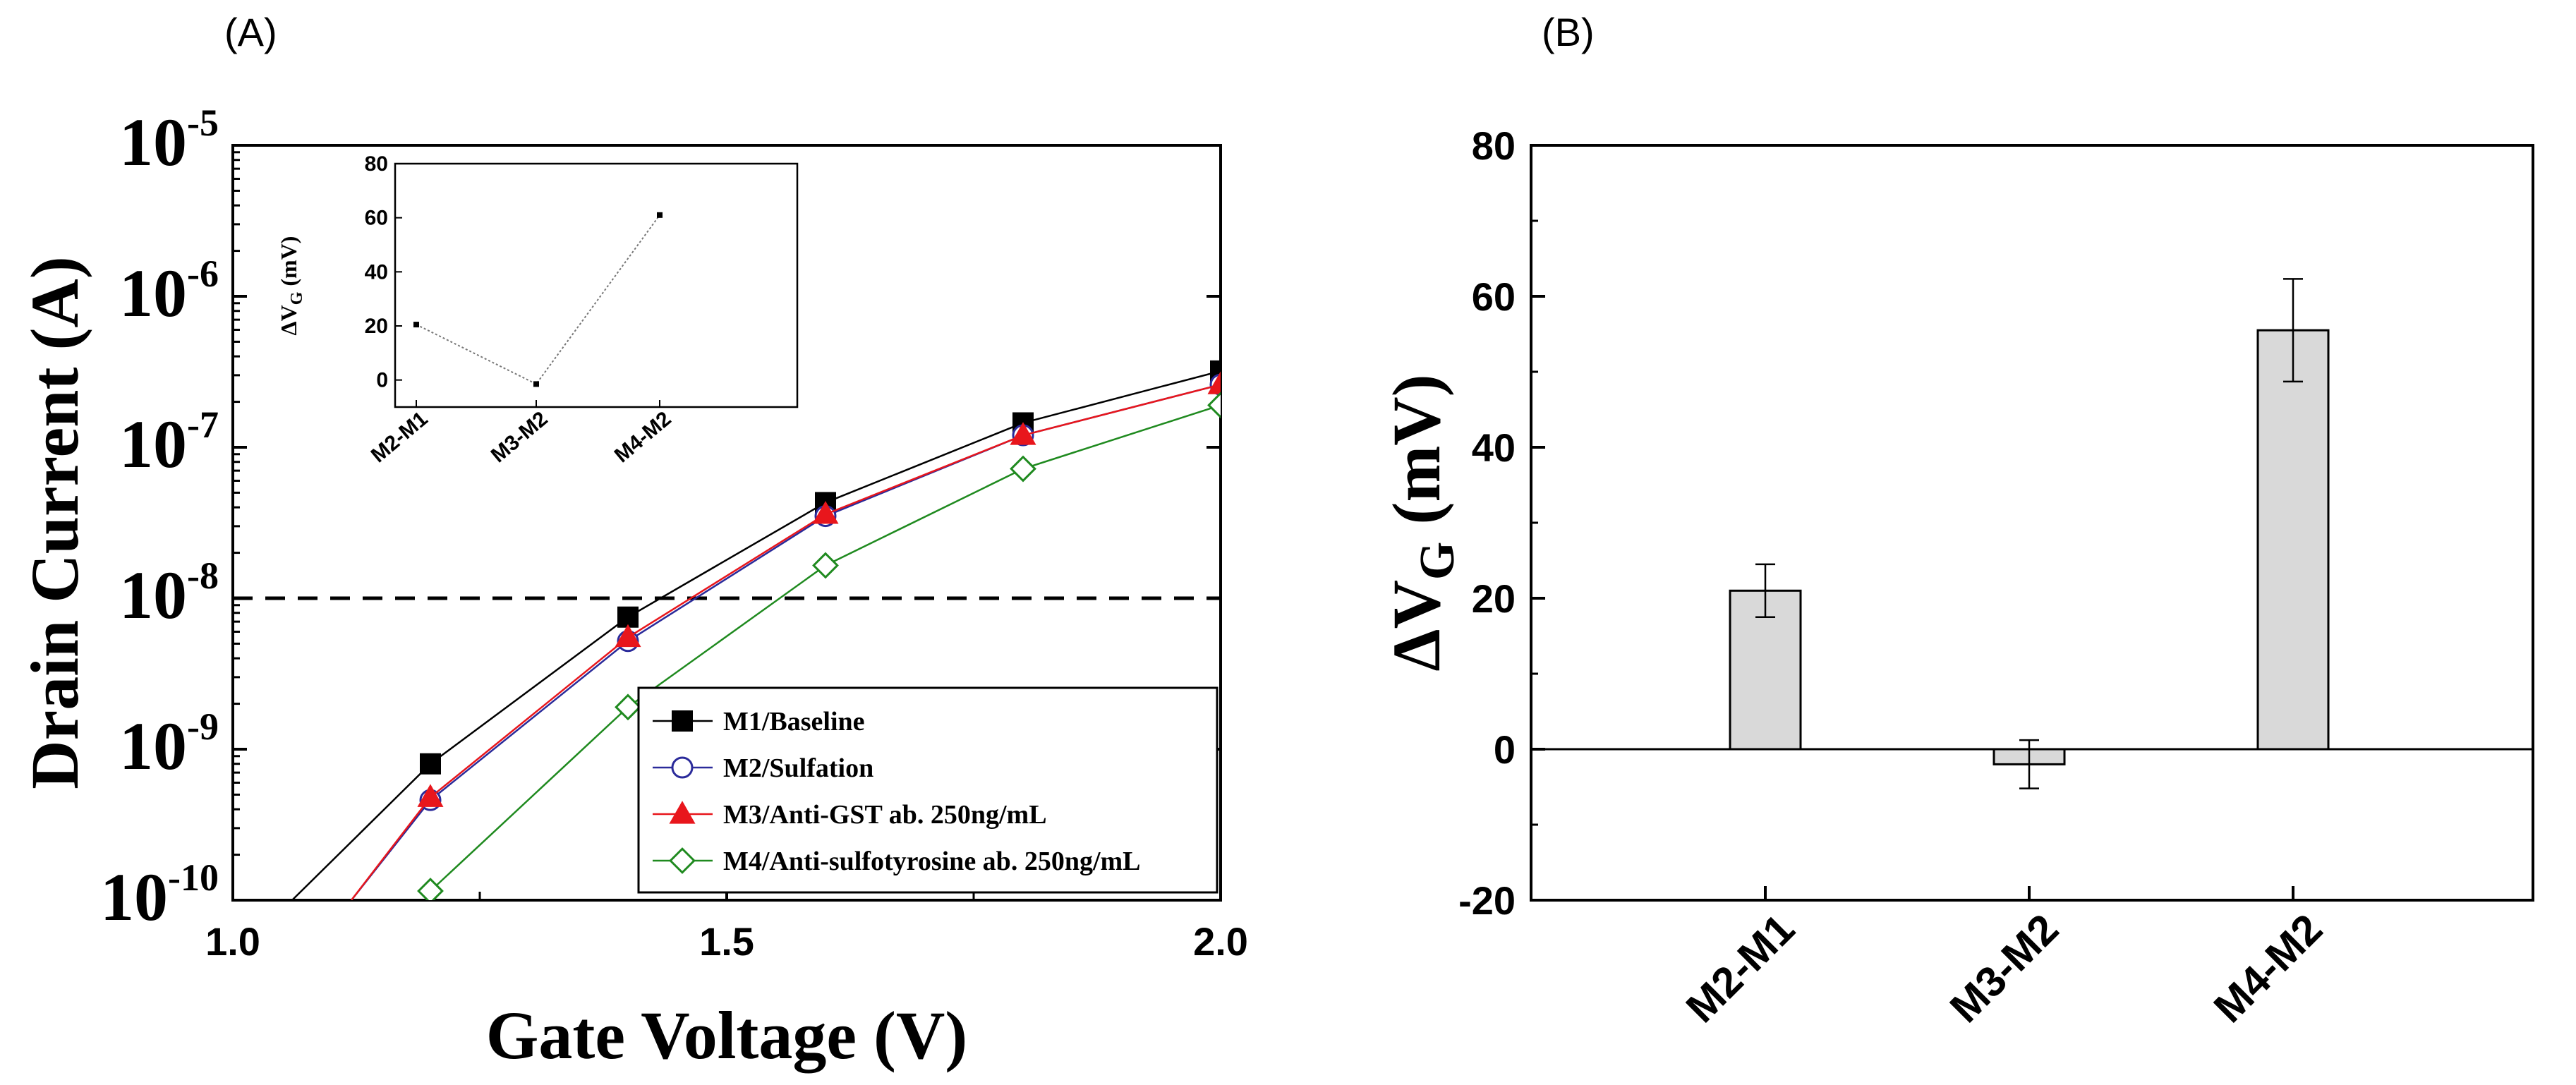 The image size is (2576, 1085). I want to click on y-tick-exponent: -6, so click(203, 274).